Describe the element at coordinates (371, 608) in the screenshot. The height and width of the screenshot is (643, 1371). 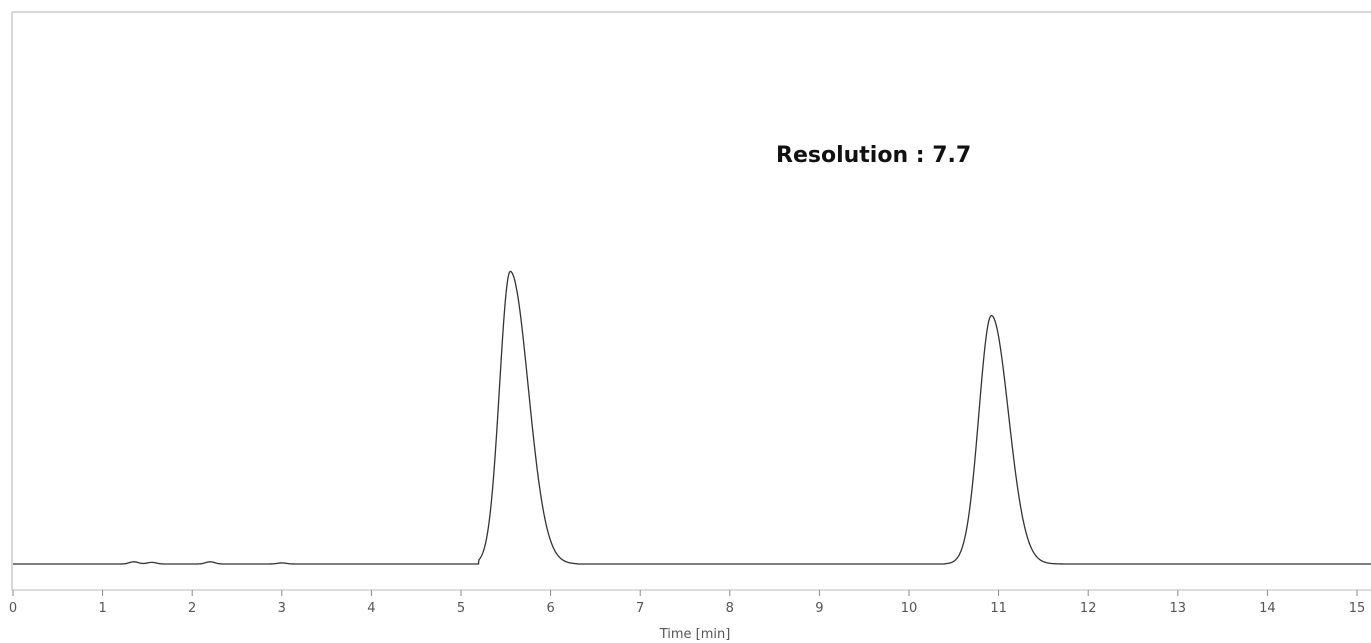
I see `x-tick-label: 4` at that location.